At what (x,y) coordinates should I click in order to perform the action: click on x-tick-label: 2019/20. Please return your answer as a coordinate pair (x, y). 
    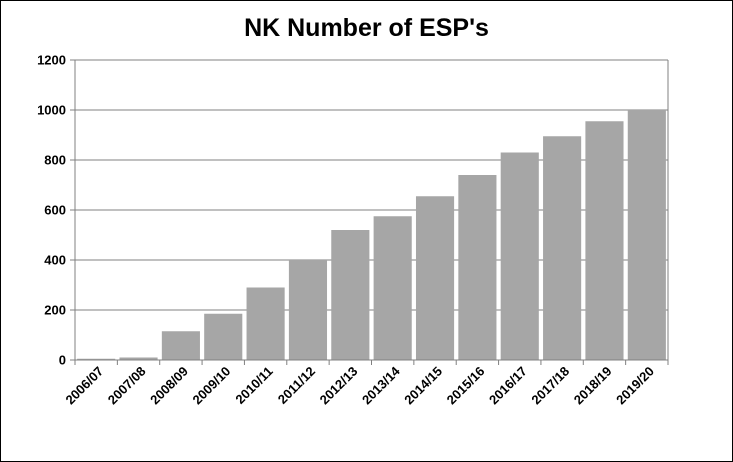
    Looking at the image, I should click on (635, 386).